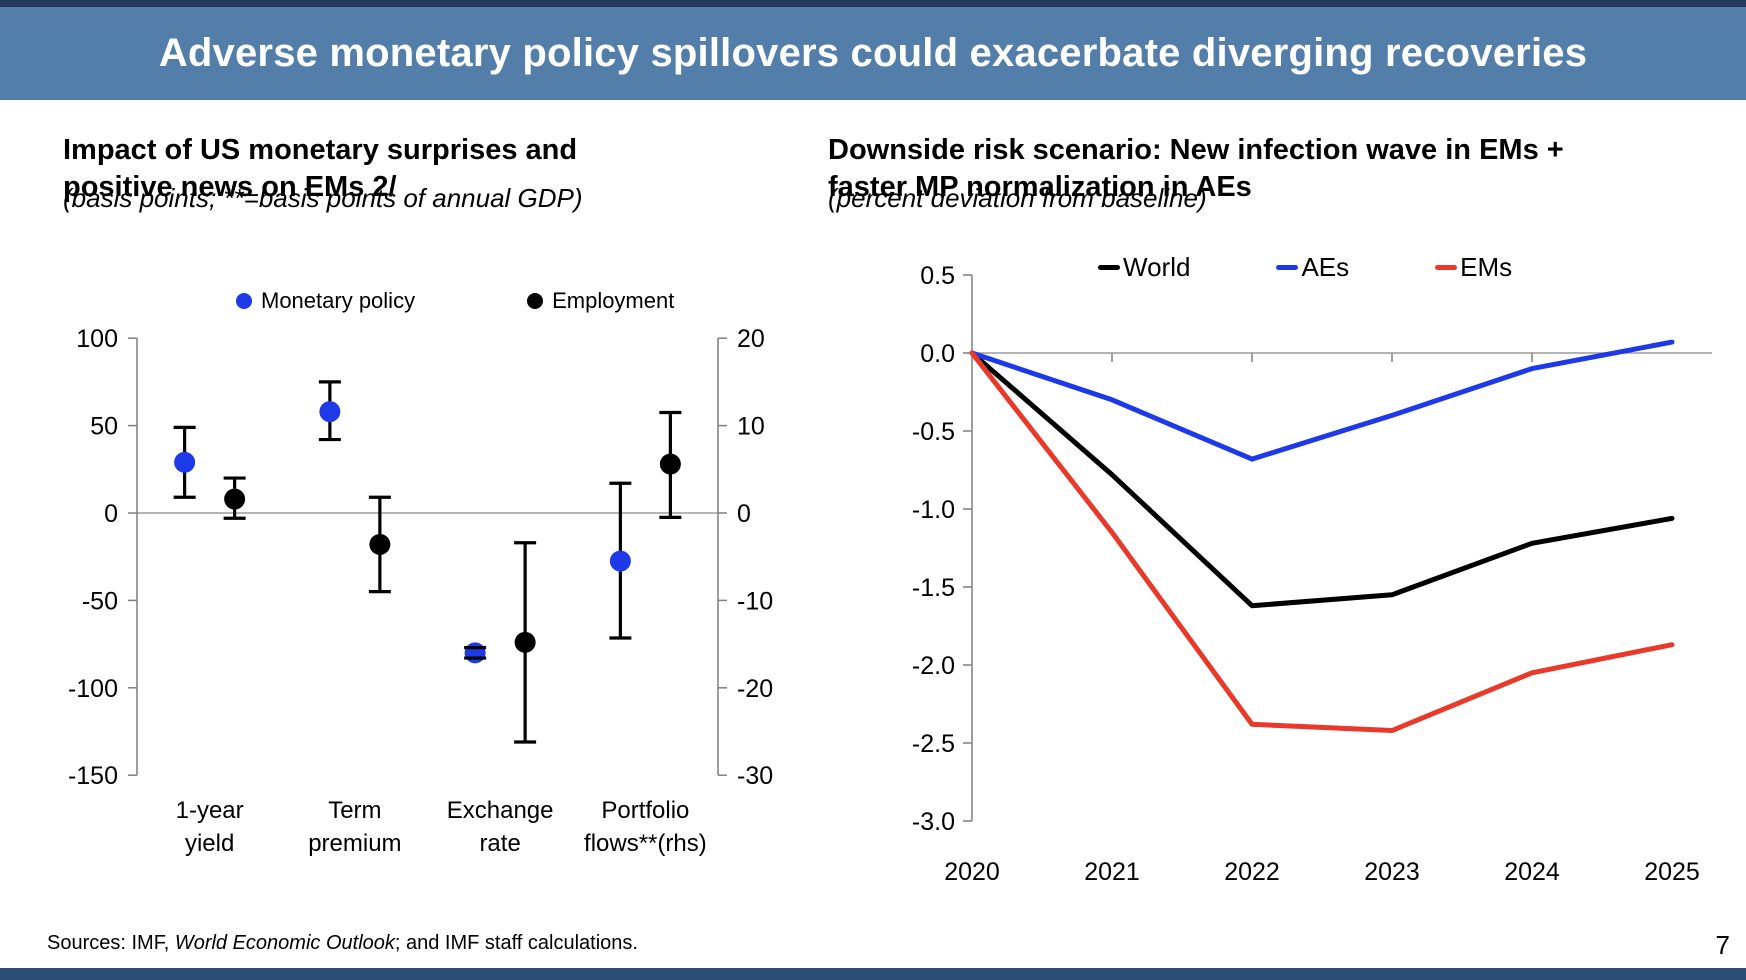 This screenshot has width=1746, height=980. What do you see at coordinates (755, 601) in the screenshot?
I see `rhs-tick-label: -10` at bounding box center [755, 601].